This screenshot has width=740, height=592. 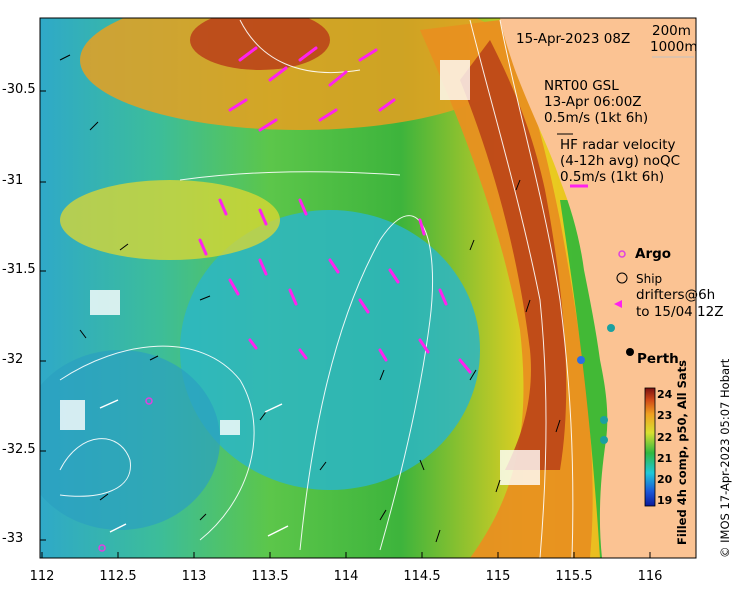 I want to click on x-tick-label: 113, so click(x=194, y=576).